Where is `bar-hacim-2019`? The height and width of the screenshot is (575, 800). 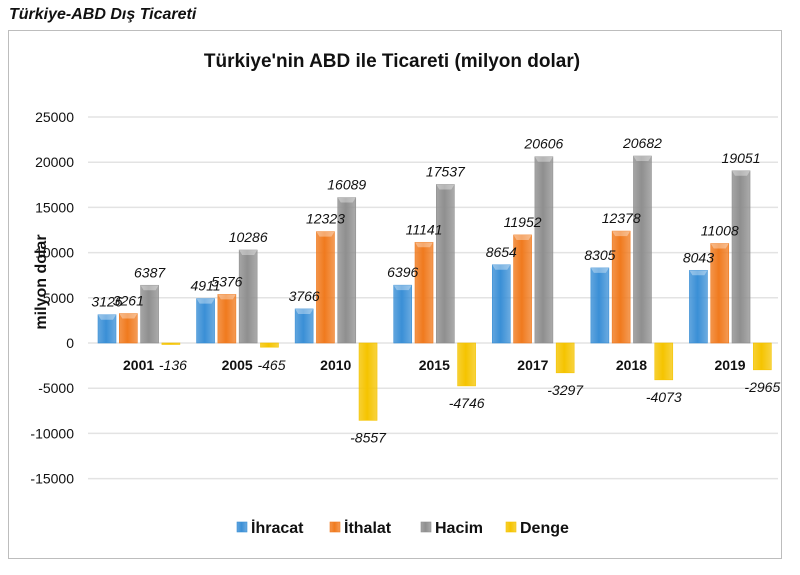 bar-hacim-2019 is located at coordinates (741, 257).